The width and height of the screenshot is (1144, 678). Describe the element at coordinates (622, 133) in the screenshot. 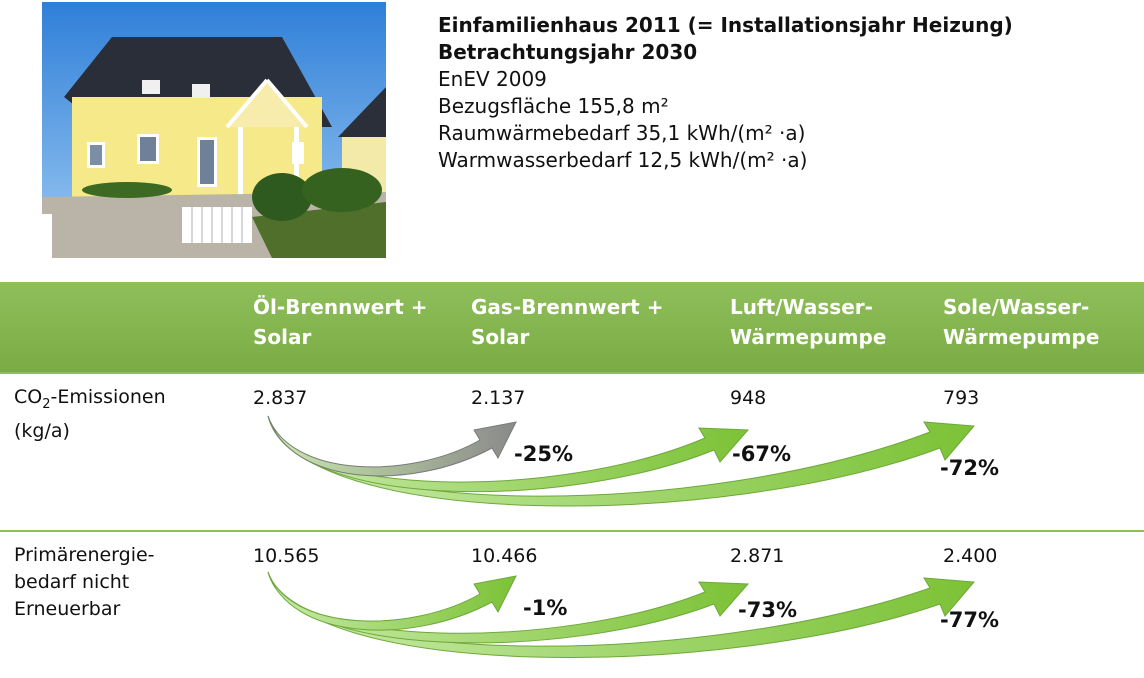

I see `info-heating-demand: Raumwärmebedarf 35,1 kWh/(m² ·a)` at that location.